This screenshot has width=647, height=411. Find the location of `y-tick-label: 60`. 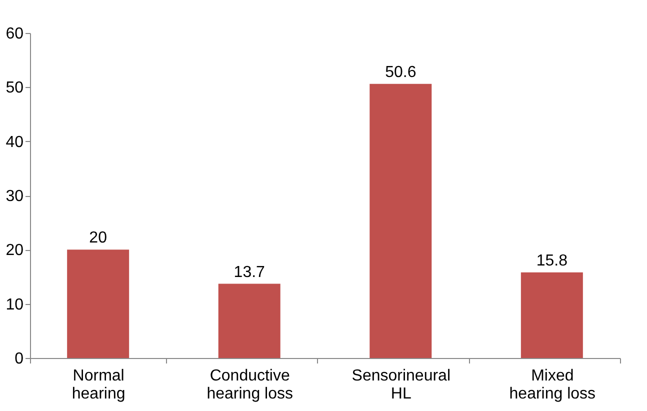

y-tick-label: 60 is located at coordinates (15, 34).